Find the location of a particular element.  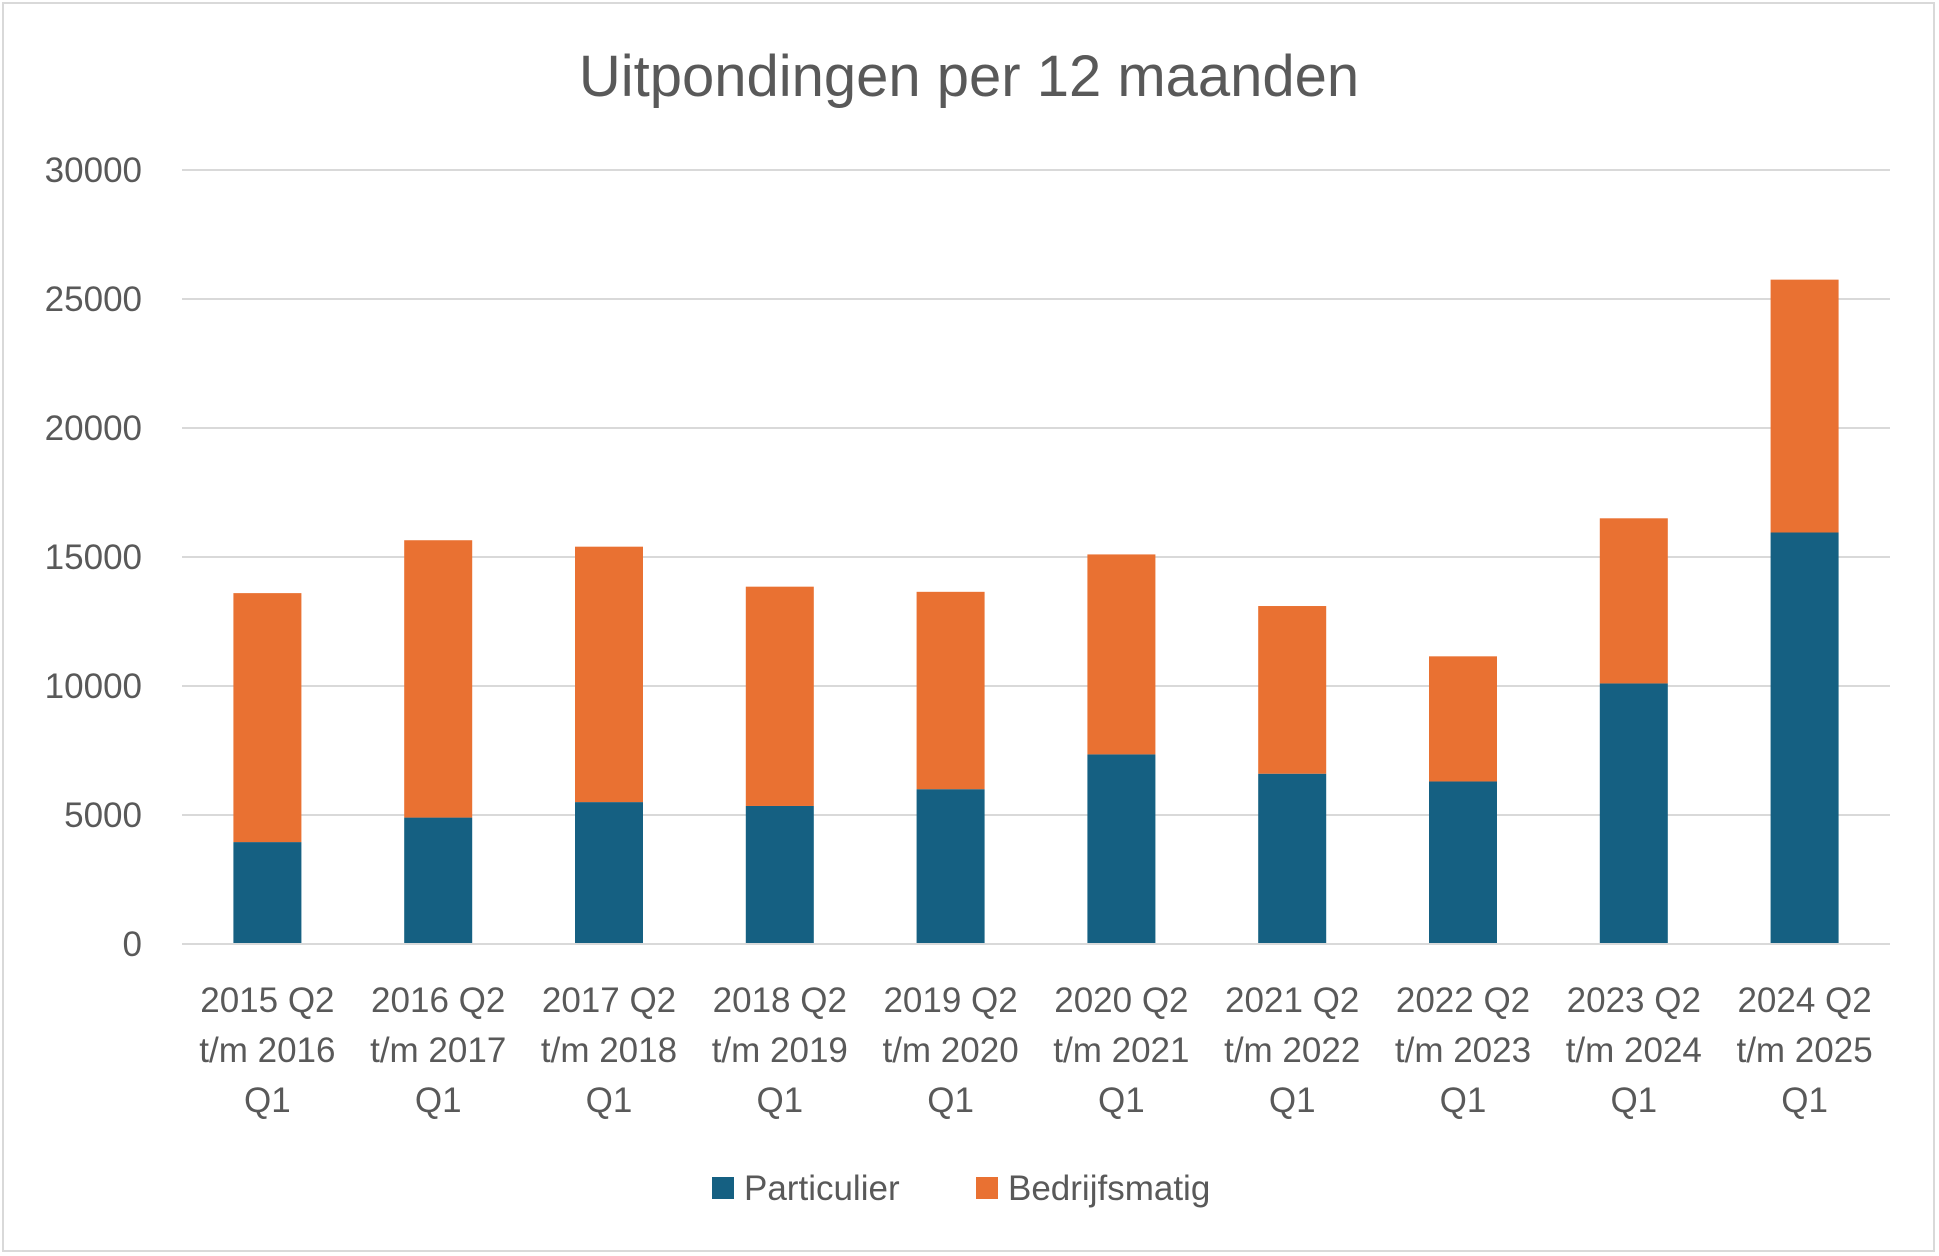

x-tick-label: t/m 2025 is located at coordinates (1804, 1050).